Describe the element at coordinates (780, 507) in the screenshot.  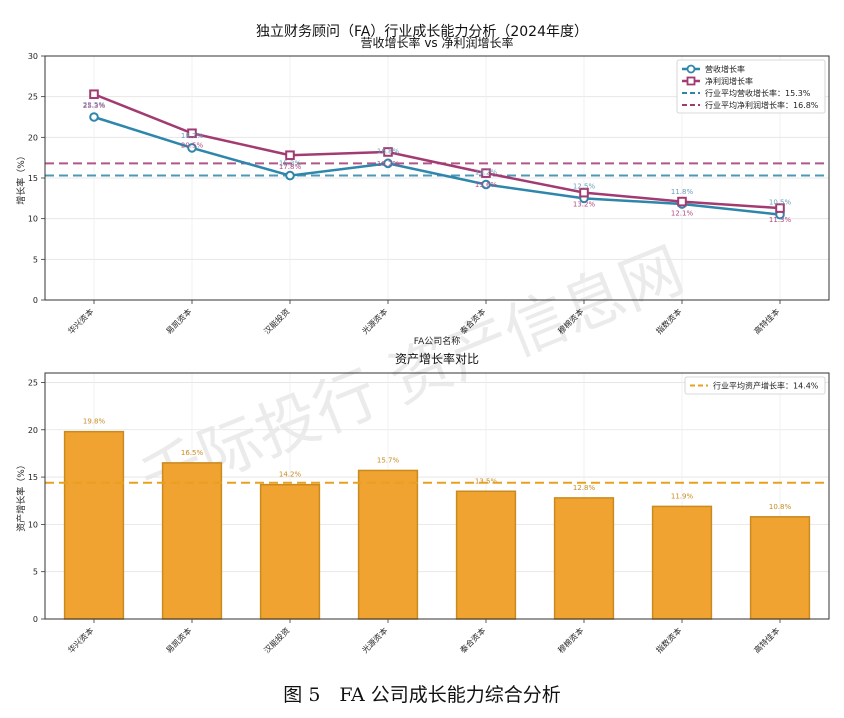
I see `bar-value-label: 10.8%` at that location.